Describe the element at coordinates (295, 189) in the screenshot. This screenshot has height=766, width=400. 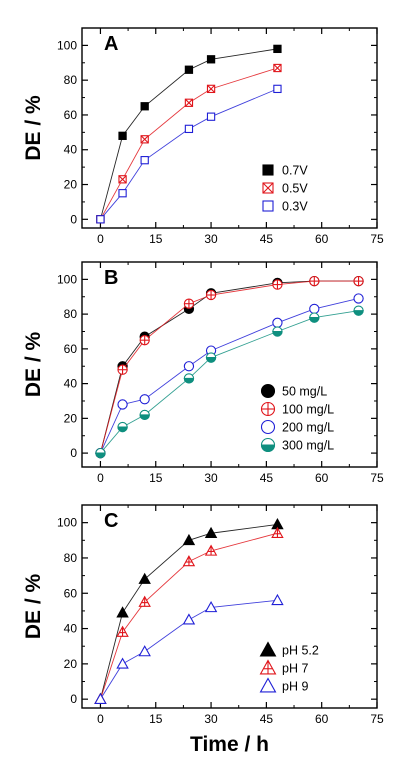
I see `legend-label: 0.5V` at that location.